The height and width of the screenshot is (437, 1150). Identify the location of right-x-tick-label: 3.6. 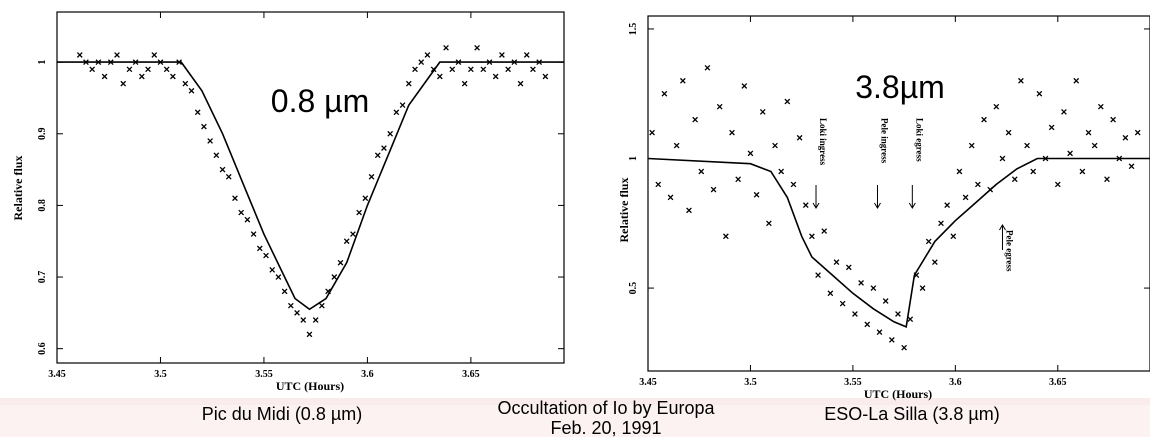
(955, 382).